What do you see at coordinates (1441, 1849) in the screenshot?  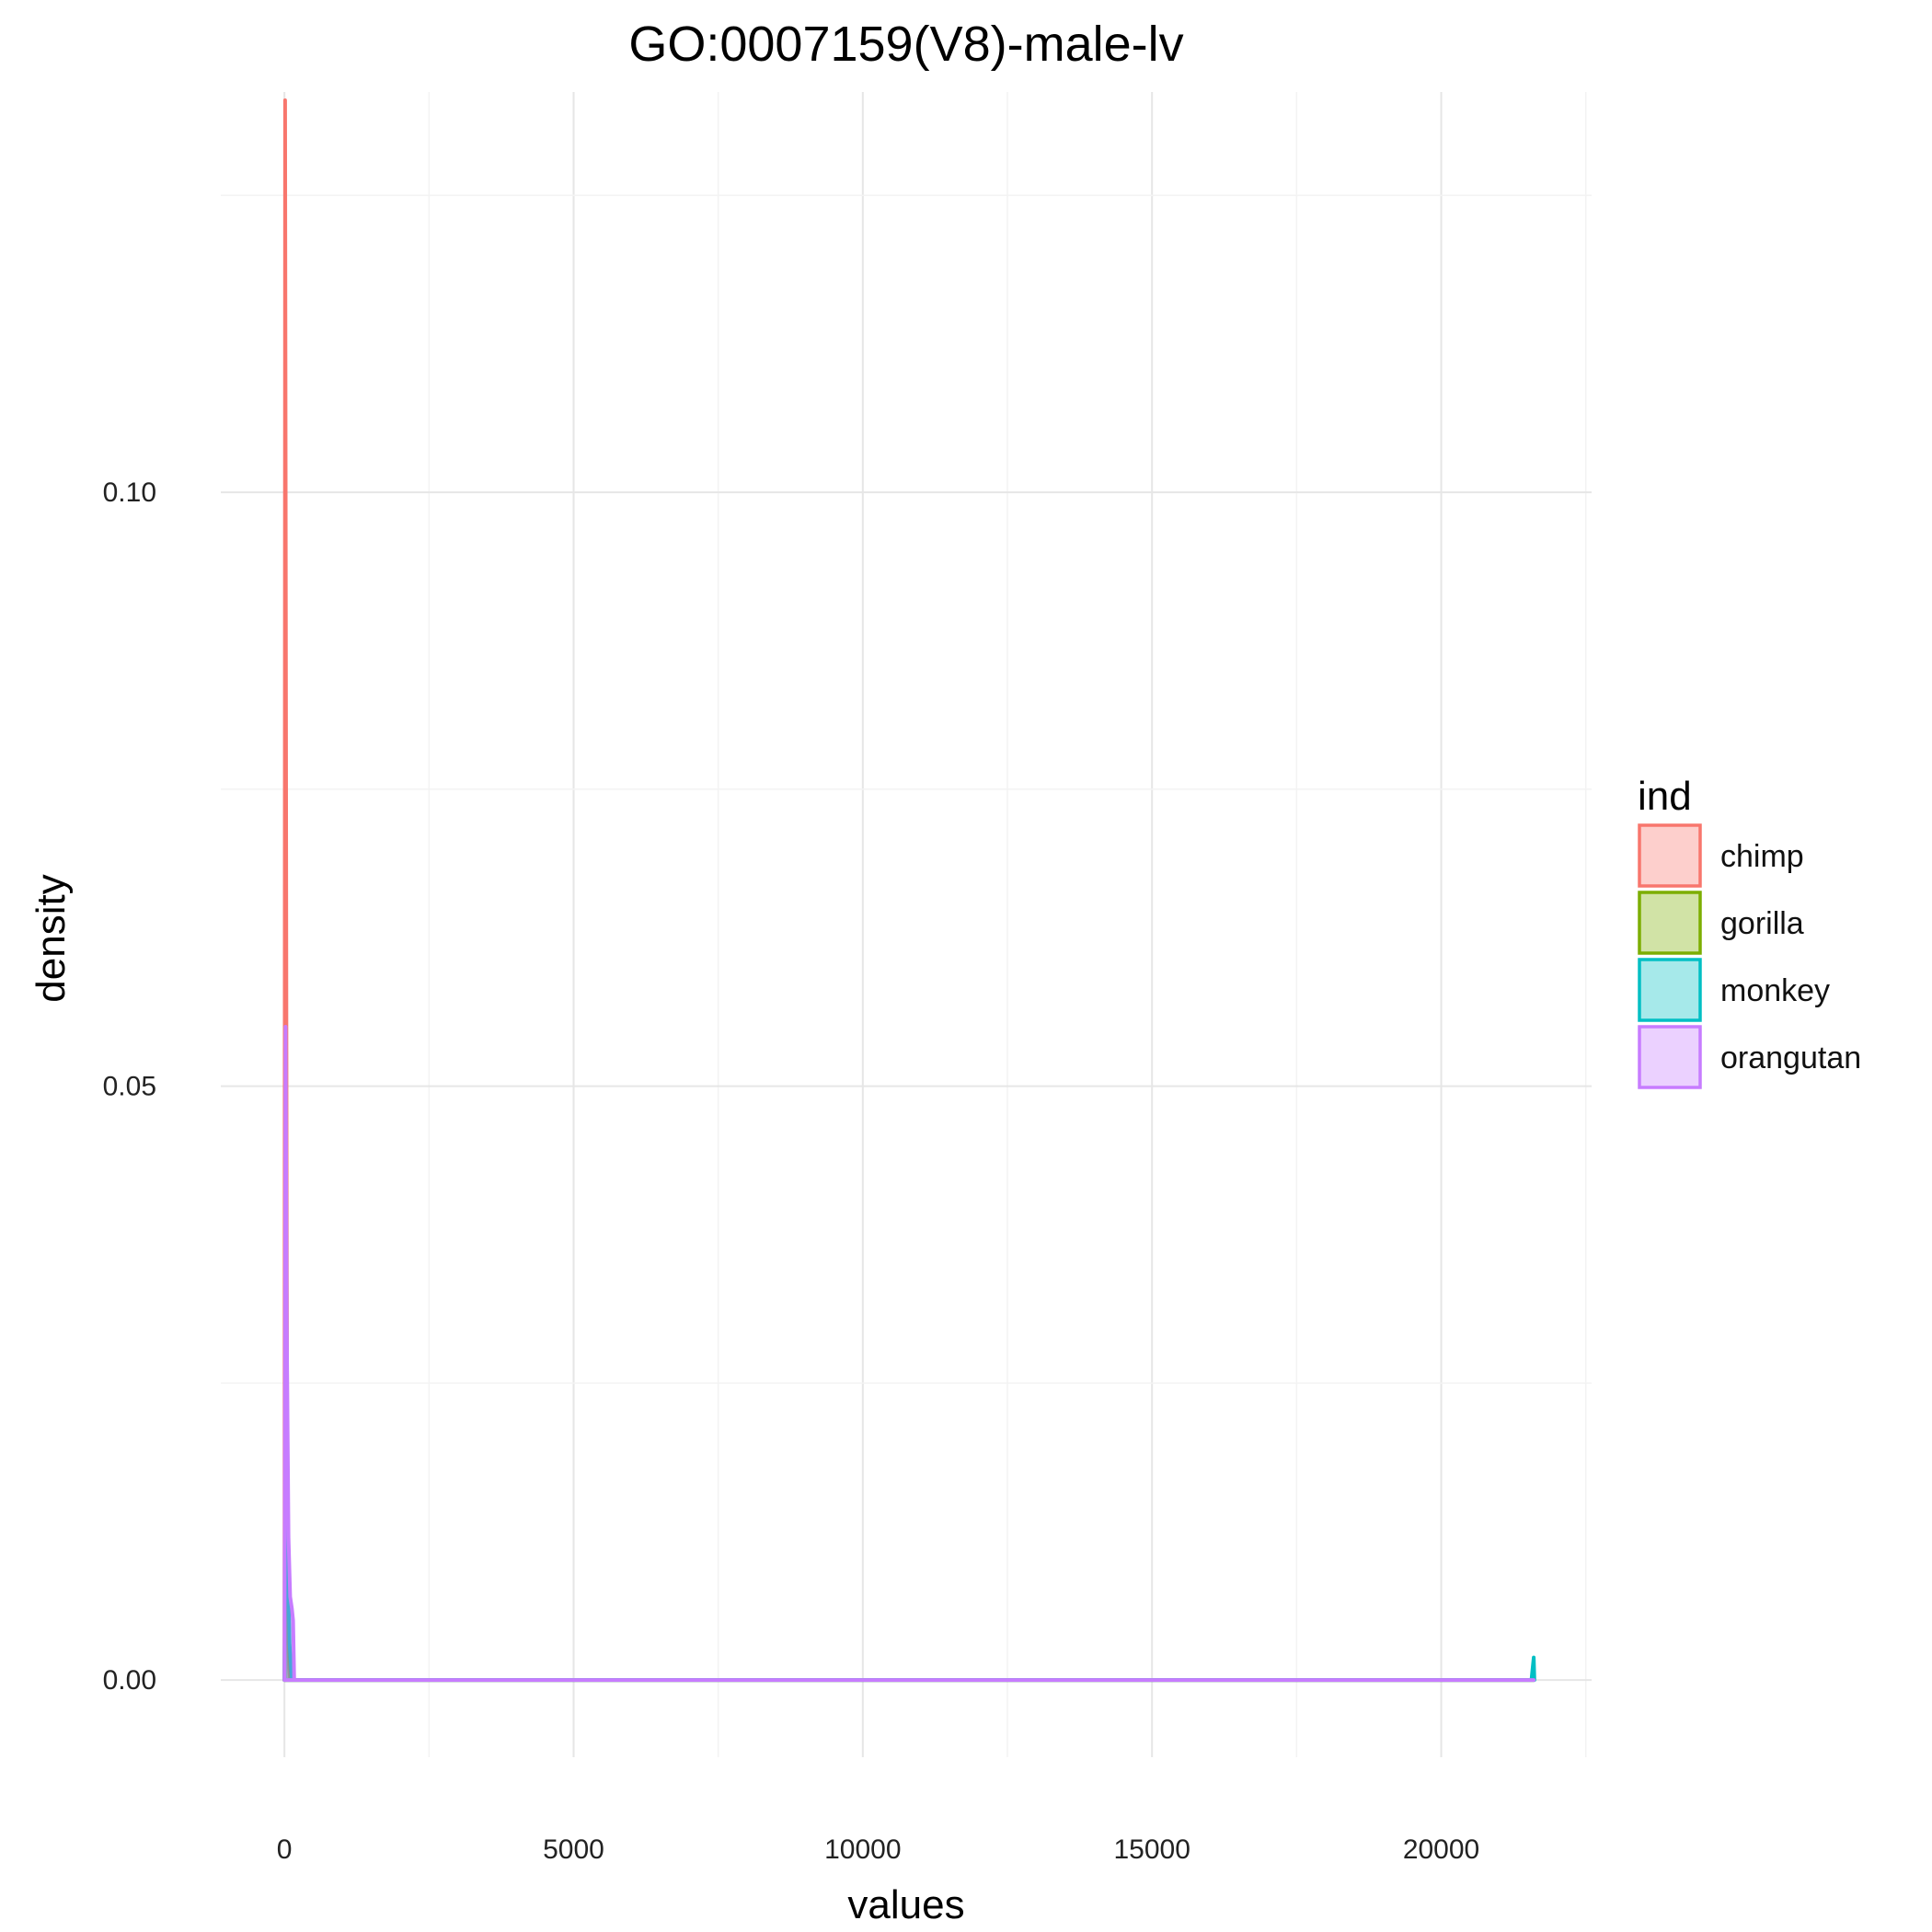 I see `x-tick-label: 20000` at bounding box center [1441, 1849].